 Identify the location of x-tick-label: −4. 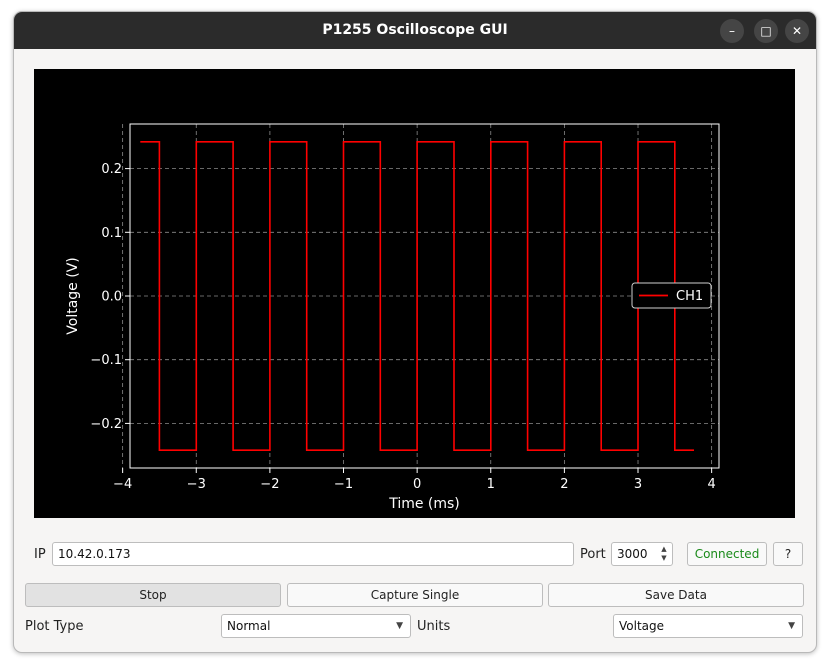
(122, 484).